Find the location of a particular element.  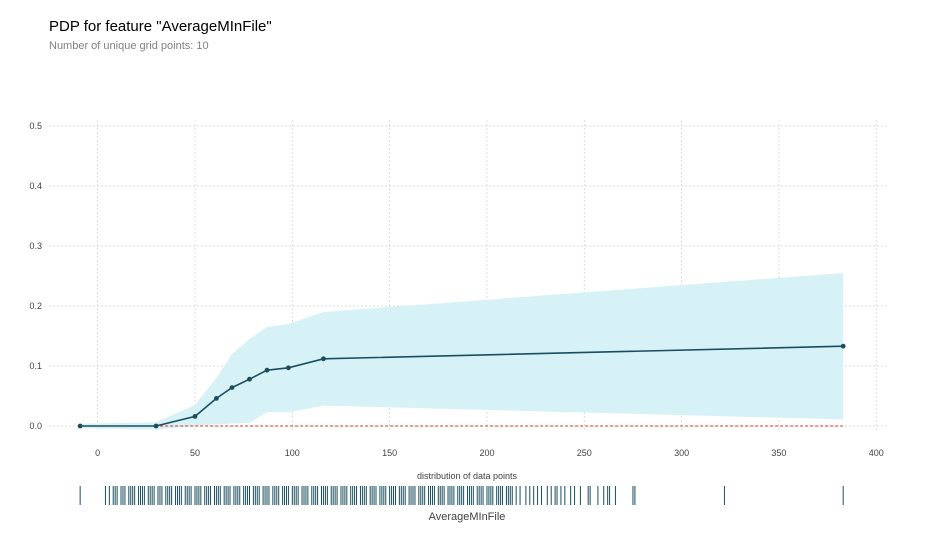

y-tick-label: 0.3 is located at coordinates (35, 246).